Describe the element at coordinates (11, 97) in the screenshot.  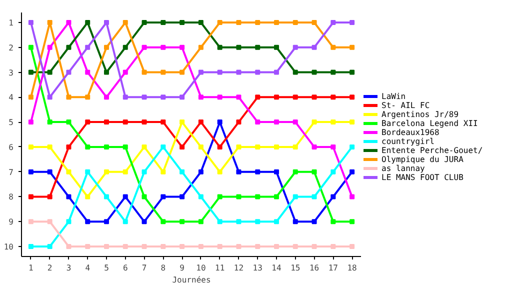
I see `y-tick-label: 4` at that location.